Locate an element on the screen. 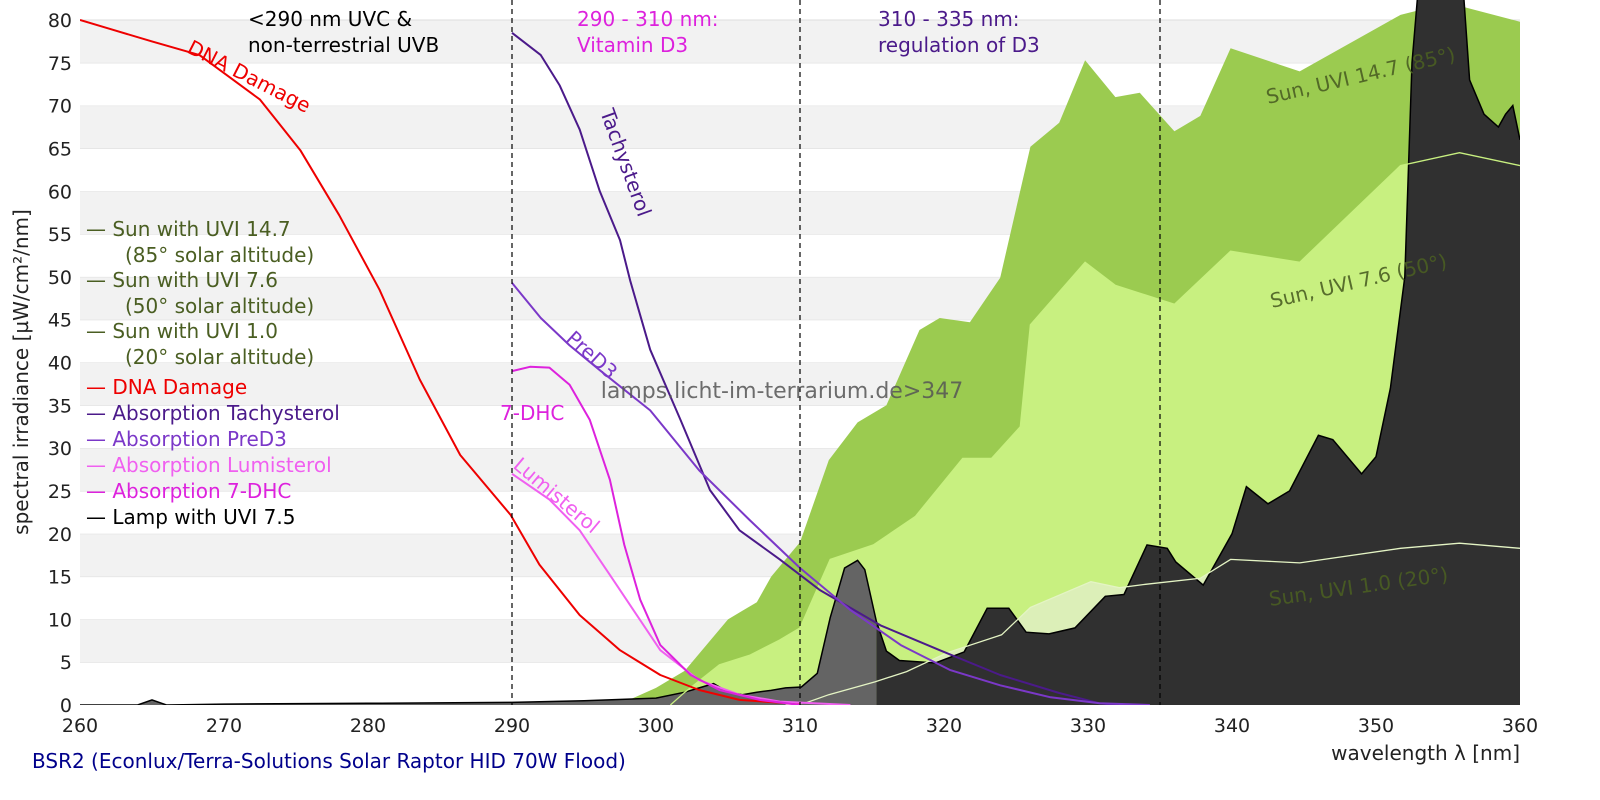 The height and width of the screenshot is (800, 1600). y-tick-label: 80 is located at coordinates (60, 21).